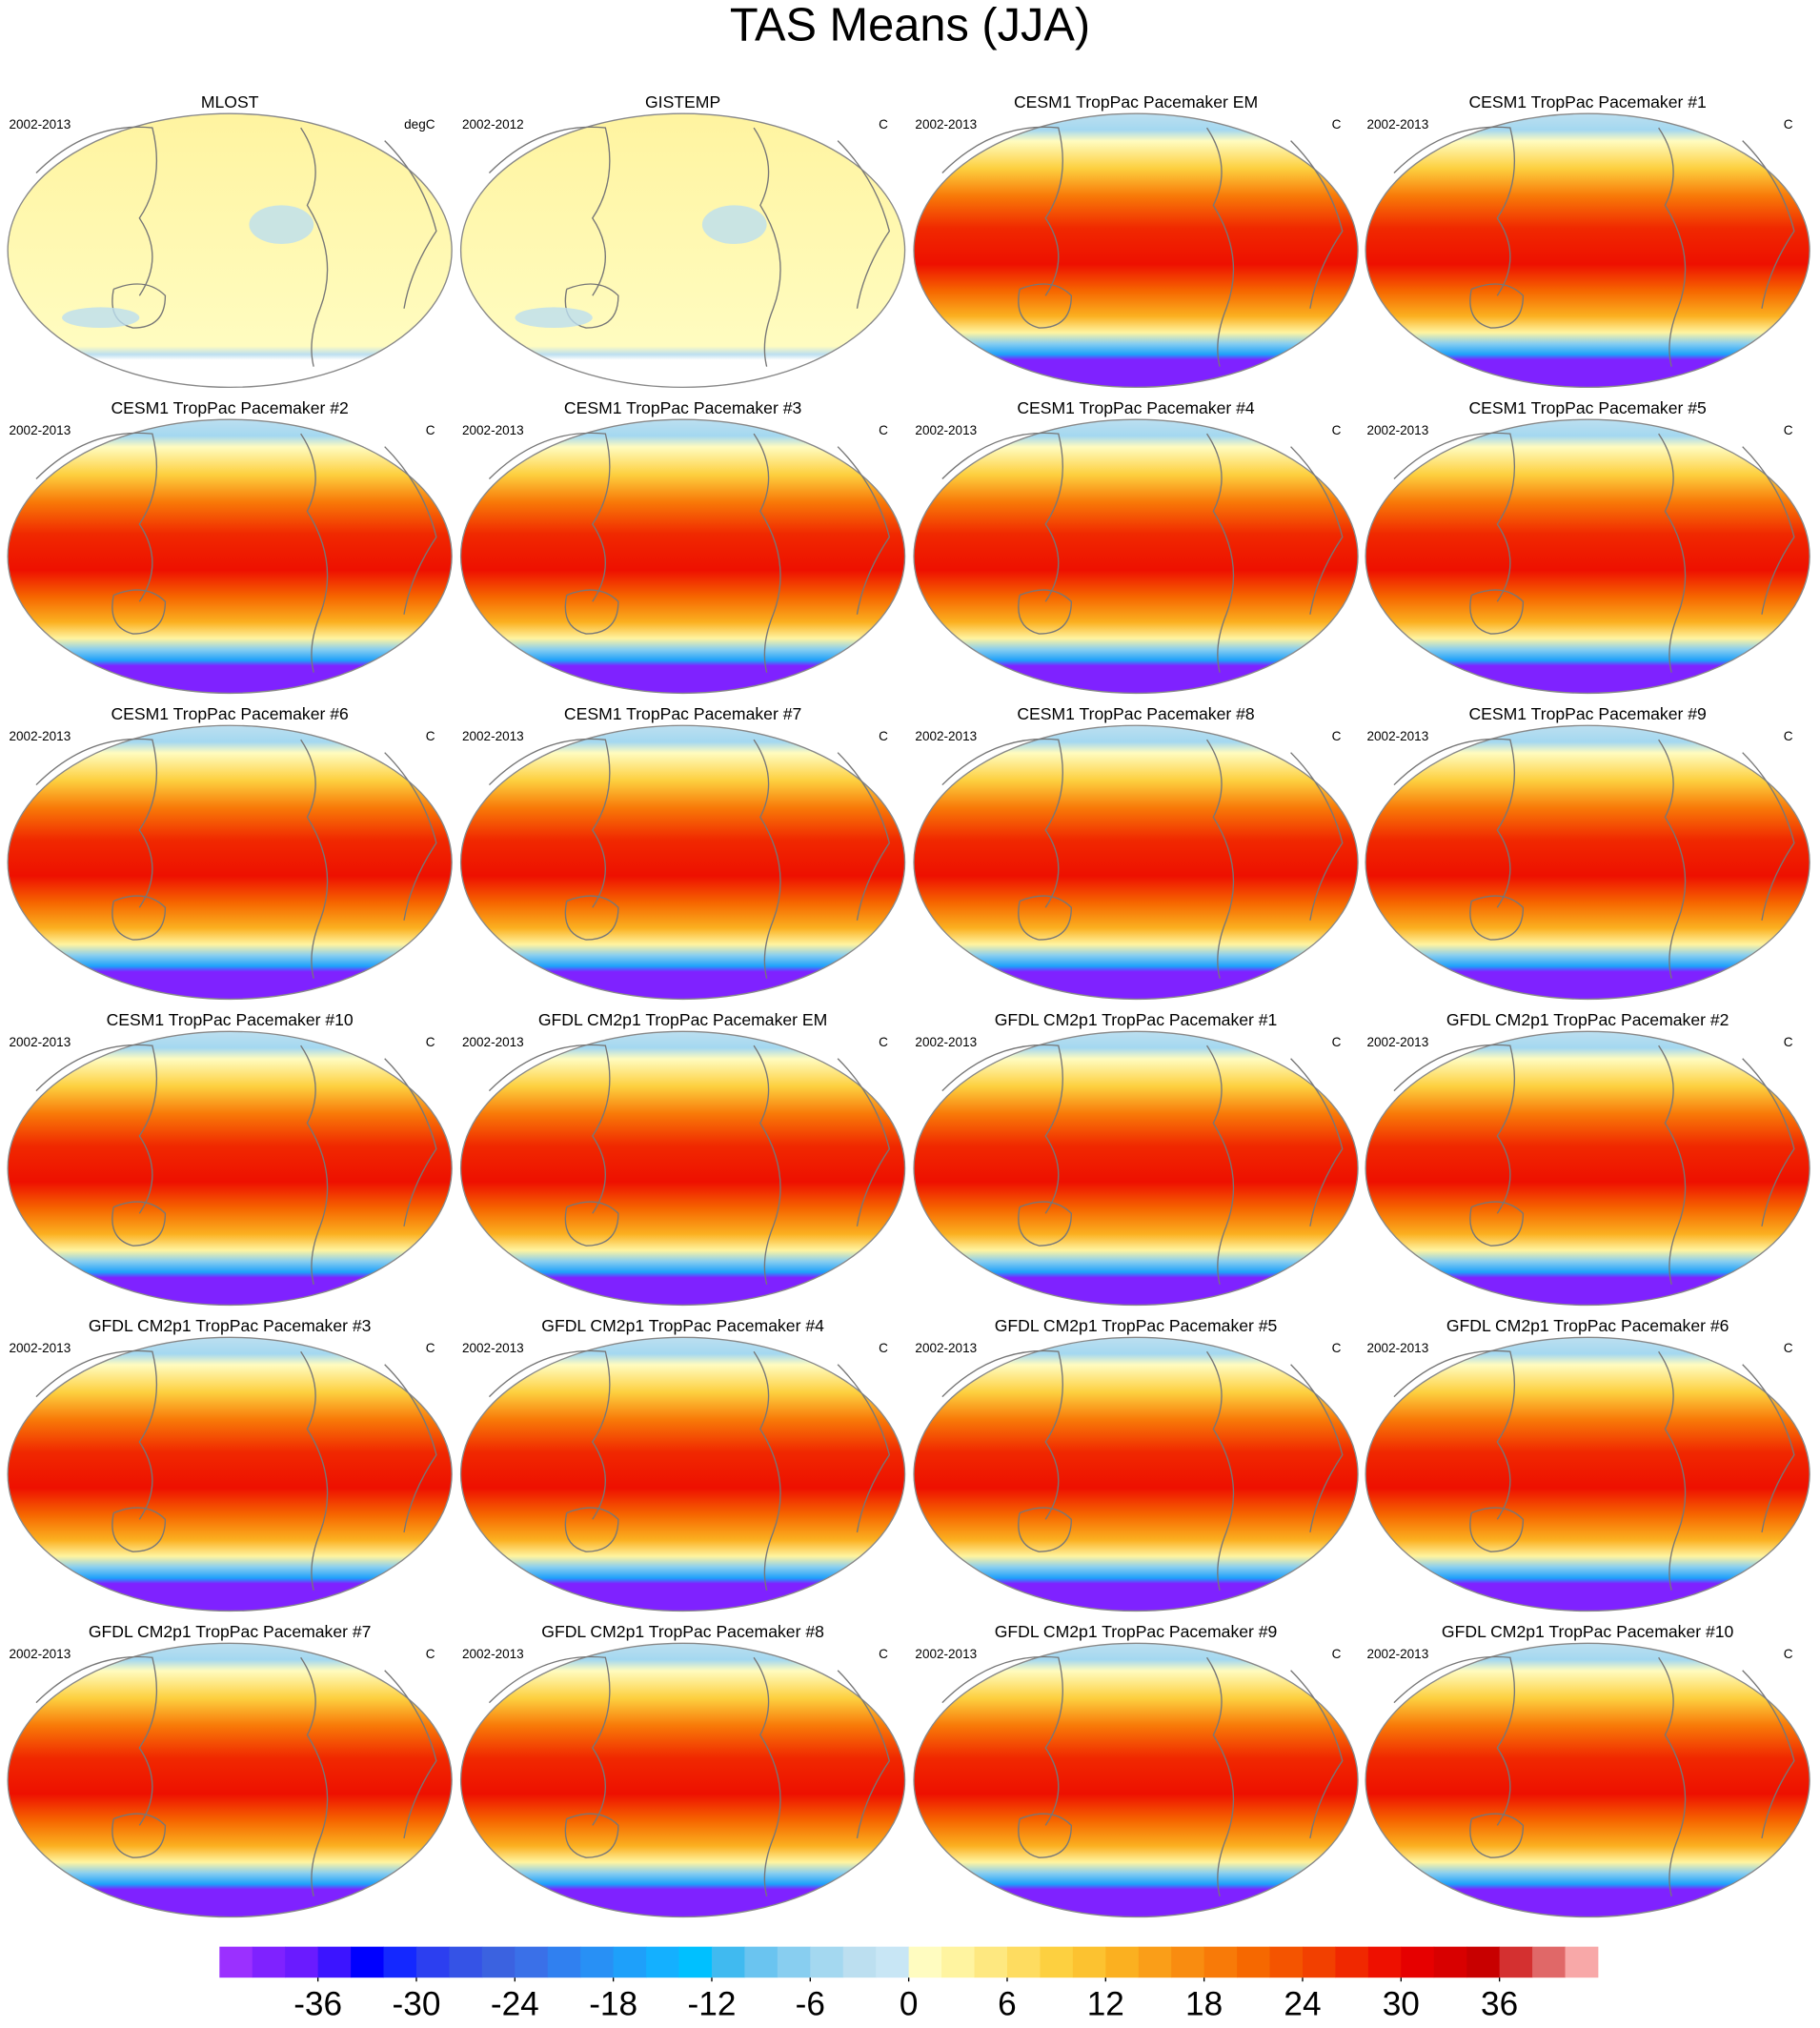  What do you see at coordinates (1587, 714) in the screenshot?
I see `panel-title: CESM1 TropPac Pacemaker #9` at bounding box center [1587, 714].